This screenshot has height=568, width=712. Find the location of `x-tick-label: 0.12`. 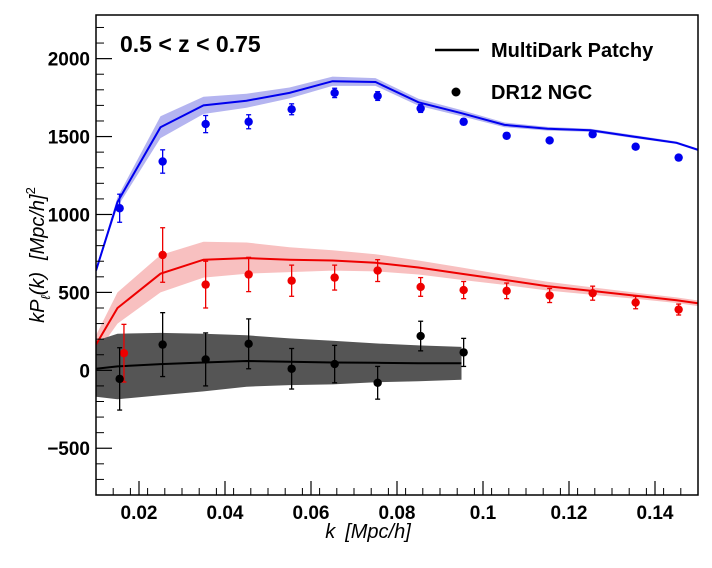

x-tick-label: 0.12 is located at coordinates (569, 513).